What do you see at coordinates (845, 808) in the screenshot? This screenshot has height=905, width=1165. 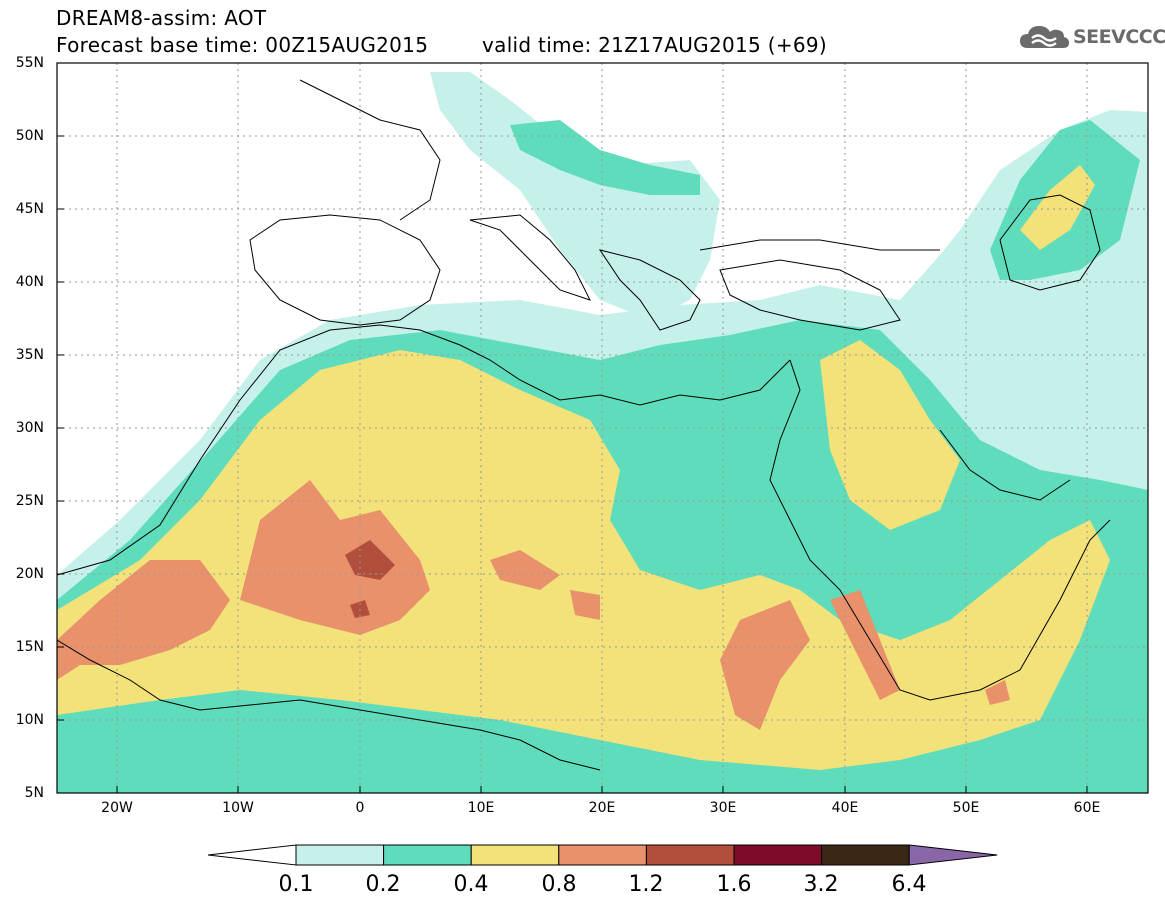 I see `lon-label-40e: 40E` at bounding box center [845, 808].